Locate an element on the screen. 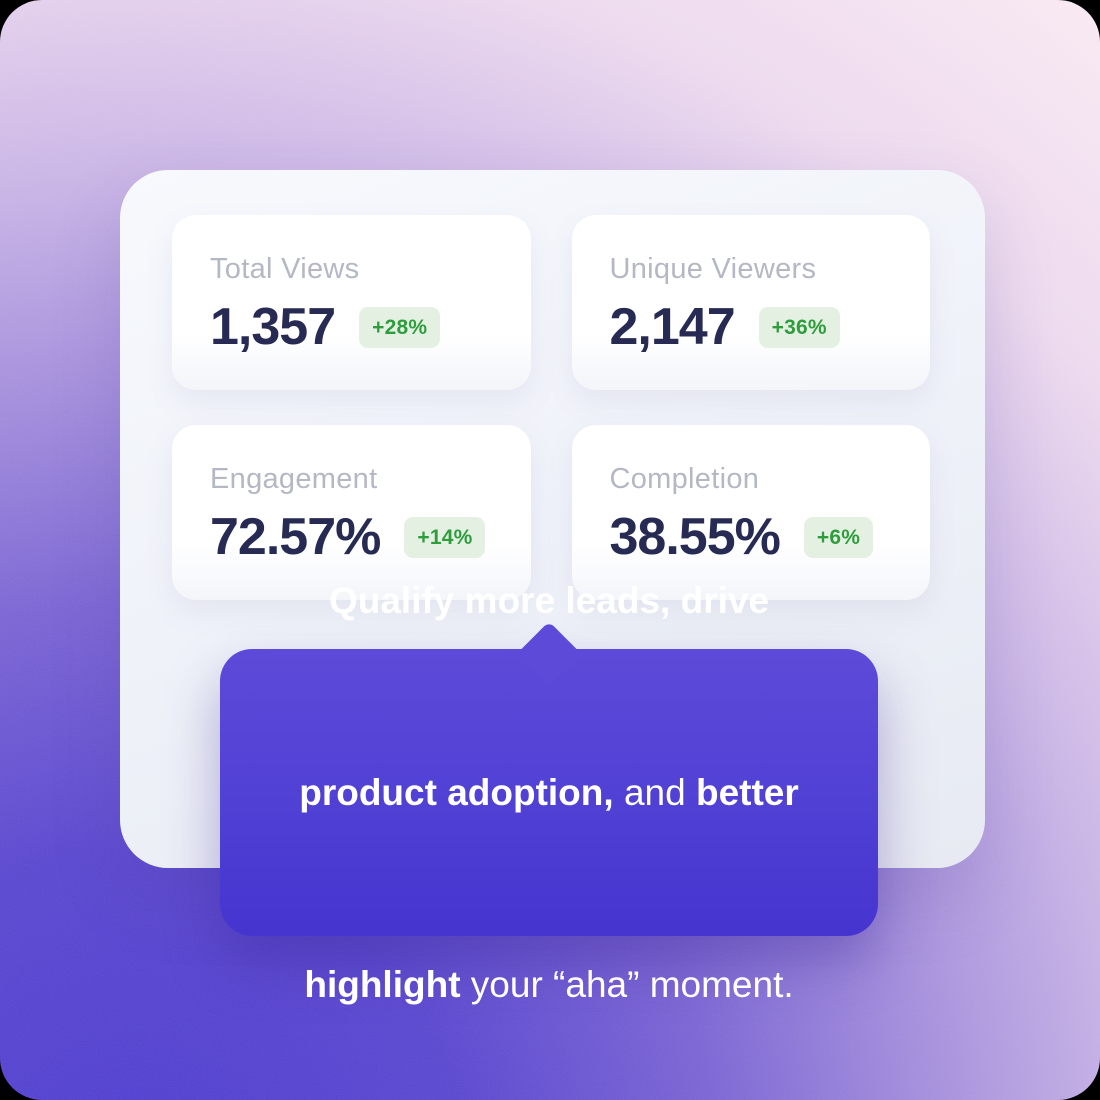 This screenshot has height=1100, width=1100. stat-label: Completion is located at coordinates (684, 479).